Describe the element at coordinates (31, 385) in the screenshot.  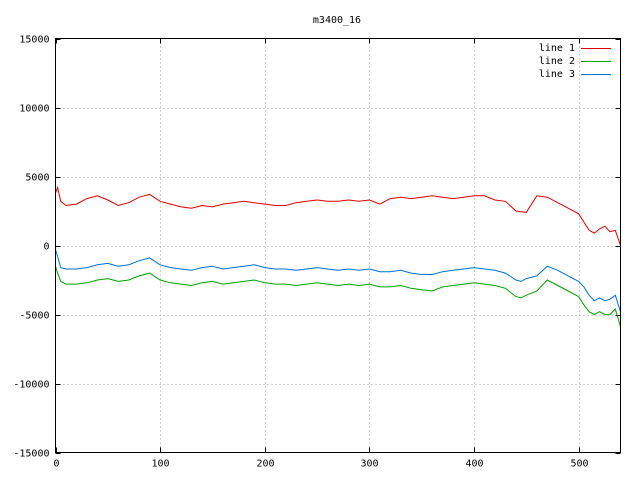
I see `y-tick-label: -10000` at that location.